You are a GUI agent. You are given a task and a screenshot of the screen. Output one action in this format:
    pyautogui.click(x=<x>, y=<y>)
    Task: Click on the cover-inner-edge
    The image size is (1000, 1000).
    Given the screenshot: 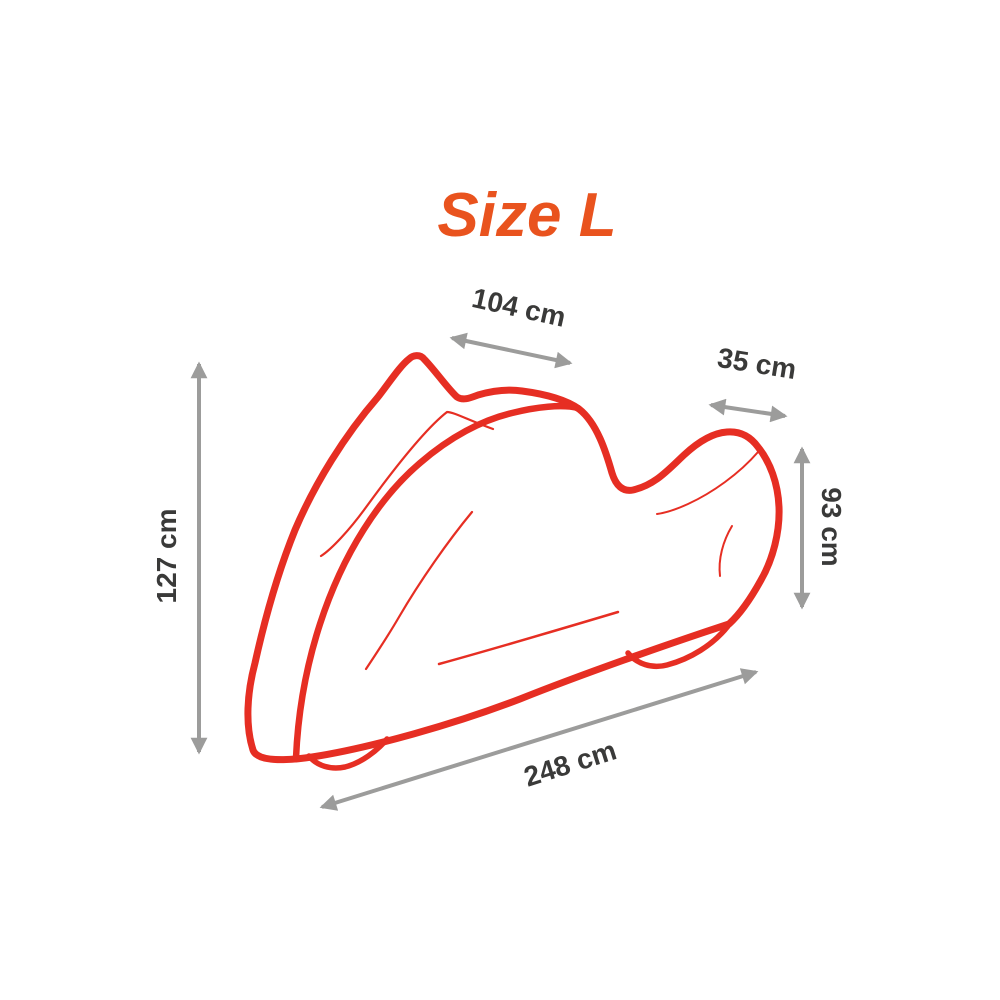 What is the action you would take?
    pyautogui.click(x=437, y=582)
    